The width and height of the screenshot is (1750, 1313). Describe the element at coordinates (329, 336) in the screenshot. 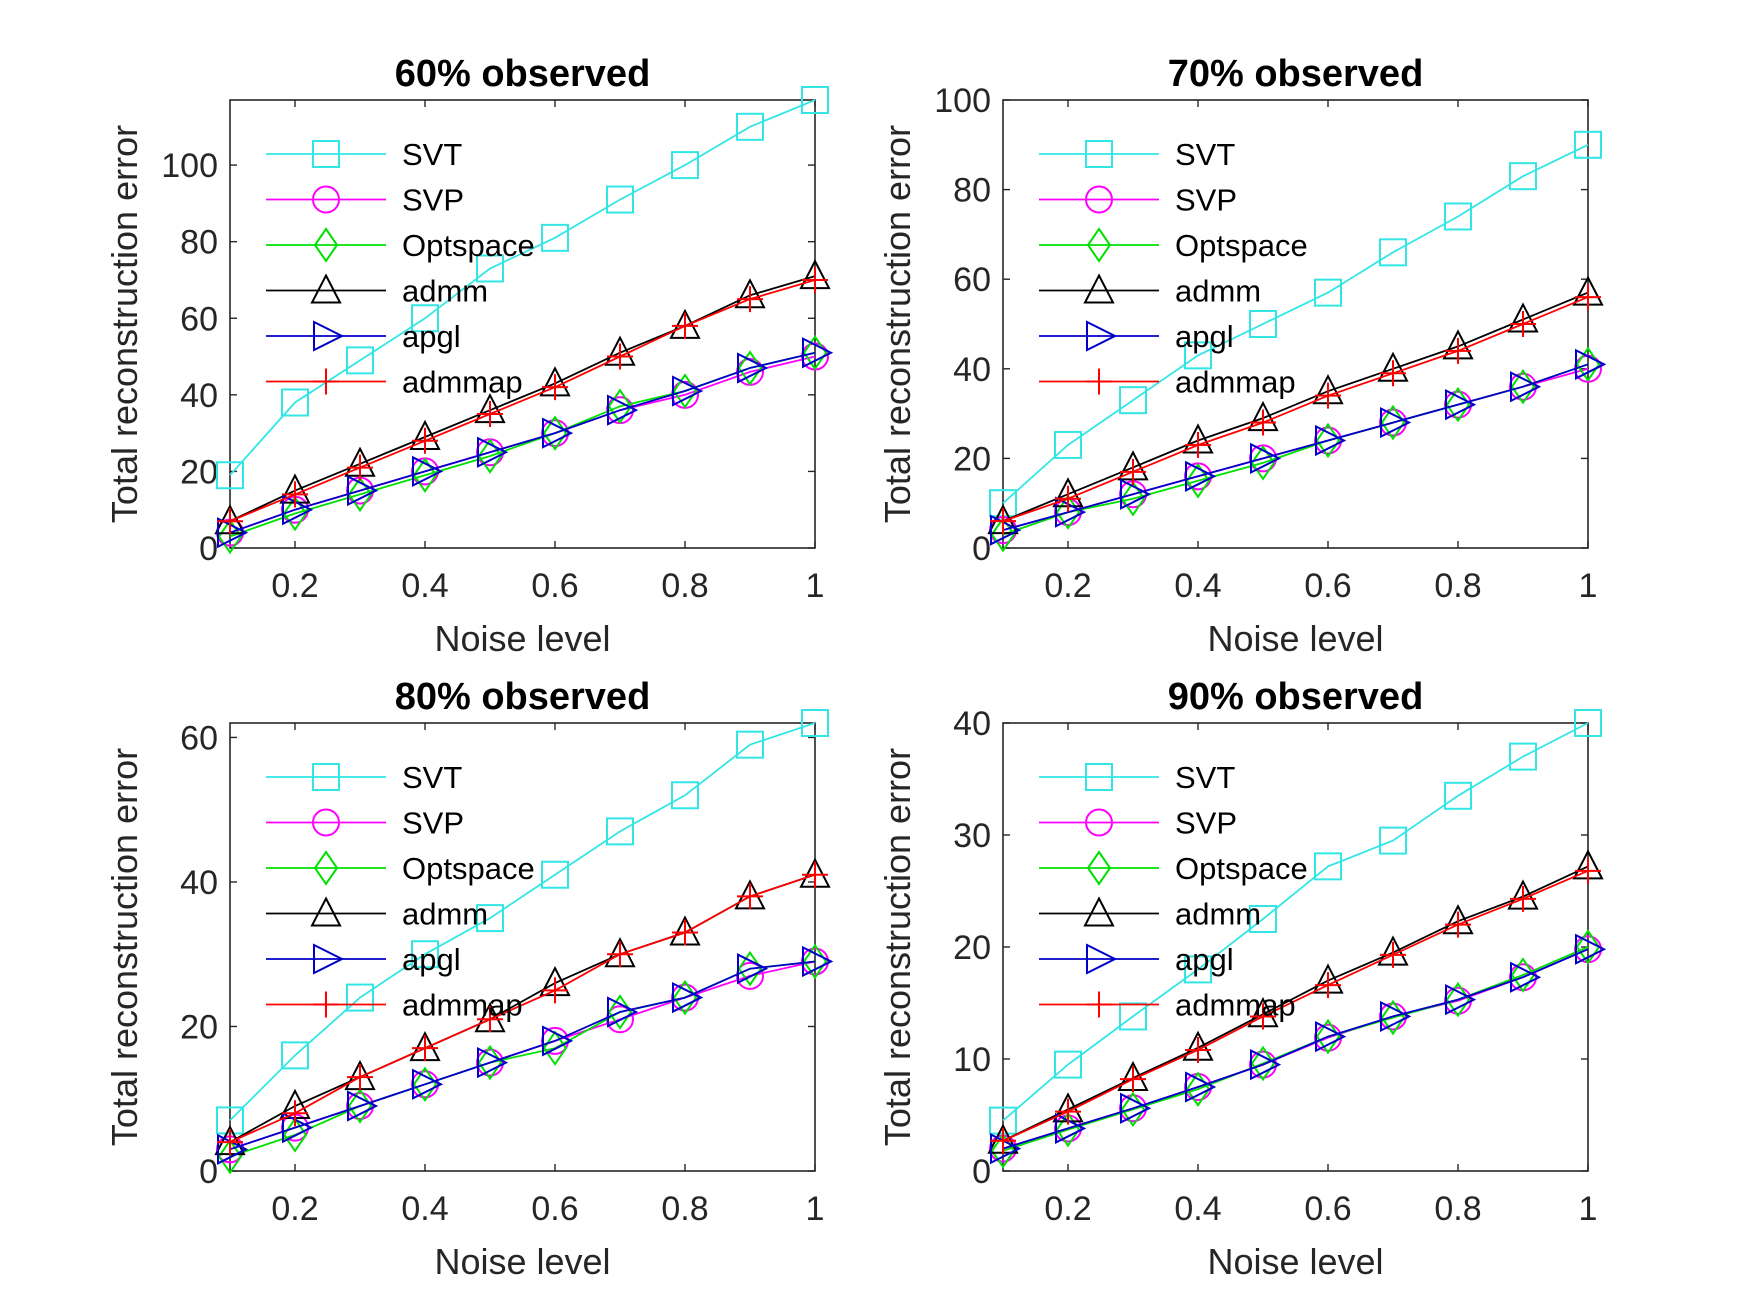

I see `legend-marker-apgl` at that location.